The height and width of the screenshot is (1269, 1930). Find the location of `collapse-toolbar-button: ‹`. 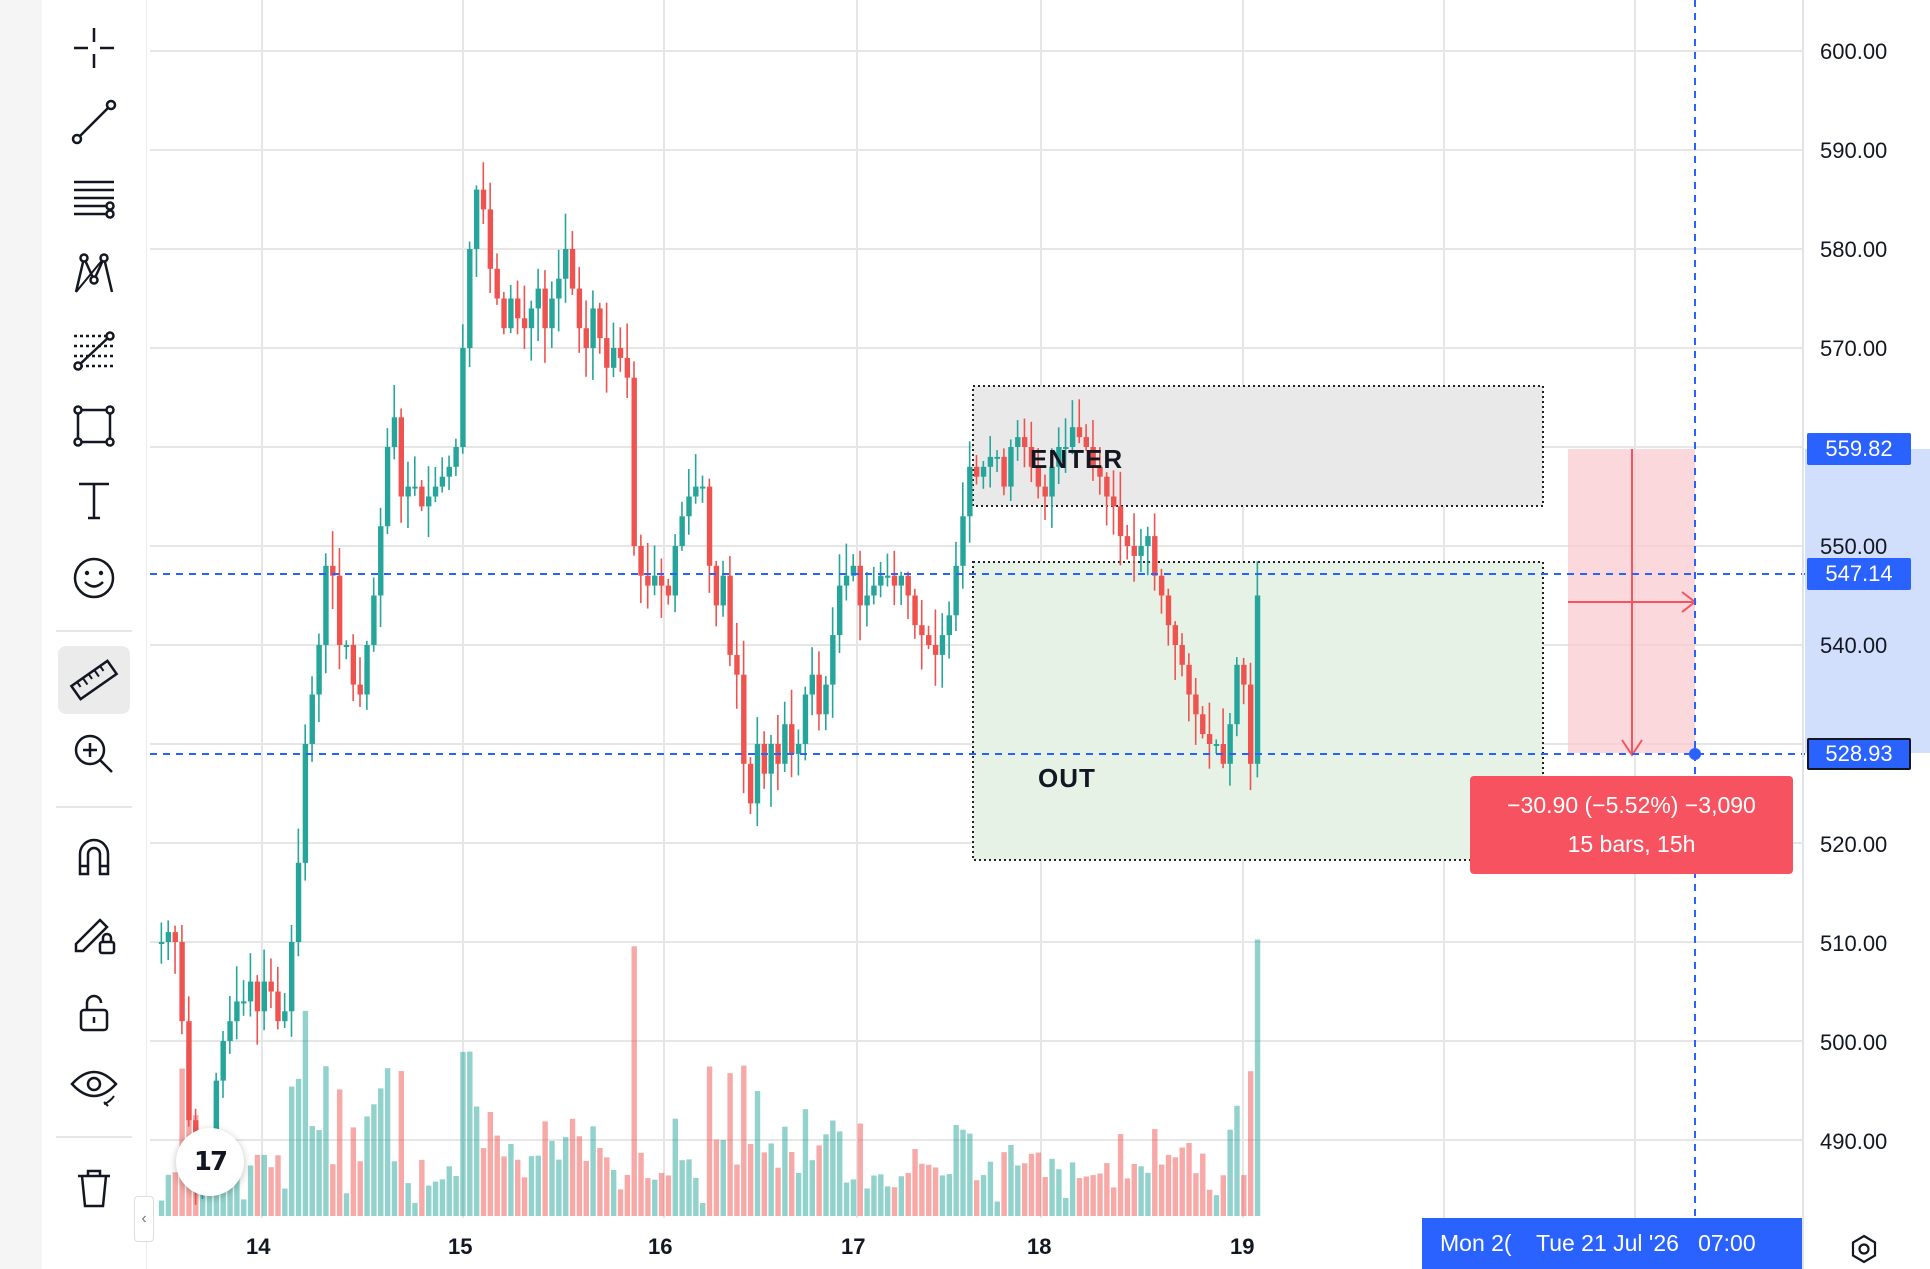

collapse-toolbar-button: ‹ is located at coordinates (144, 1219).